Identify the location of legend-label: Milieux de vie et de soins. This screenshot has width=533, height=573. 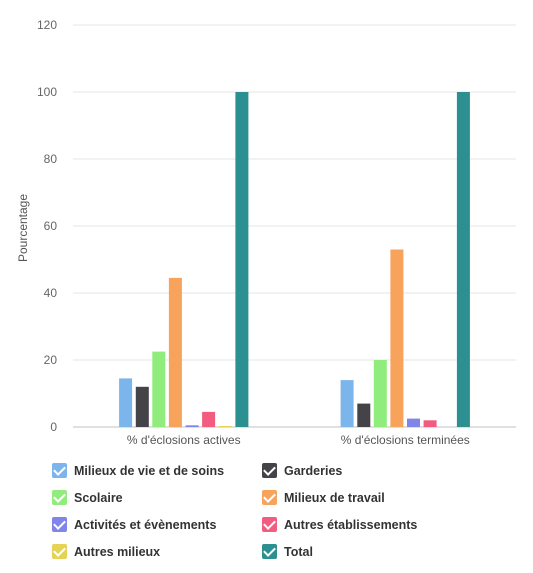
(149, 470).